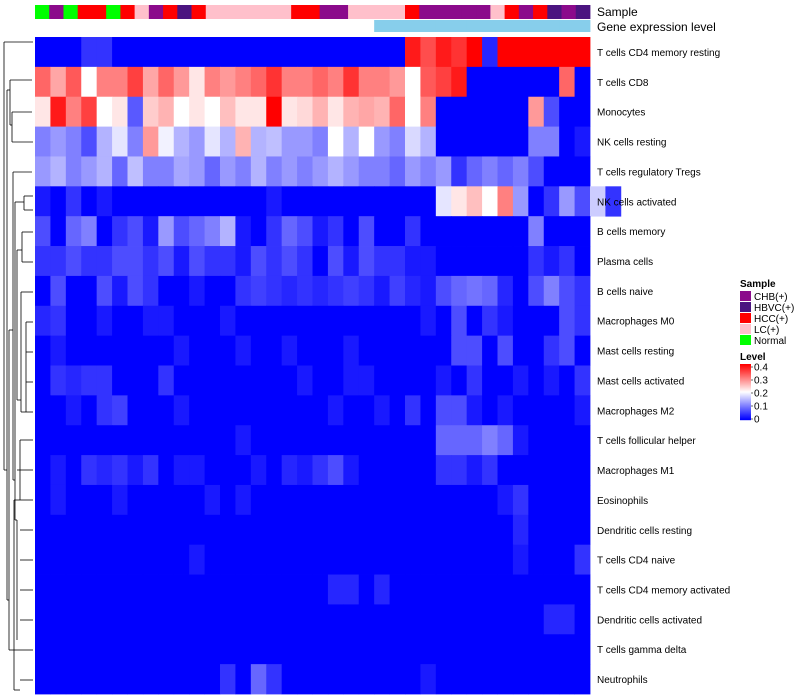  I want to click on row-label: B cells memory, so click(631, 232).